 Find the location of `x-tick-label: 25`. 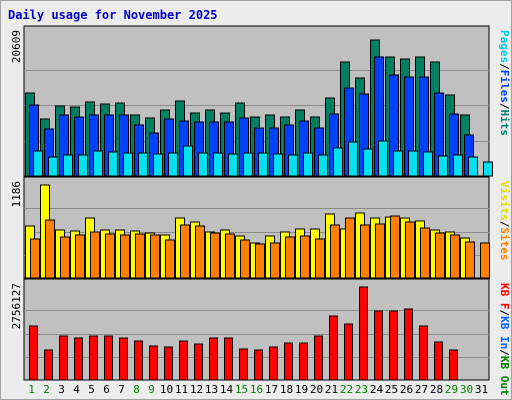

x-tick-label: 25 is located at coordinates (391, 389).